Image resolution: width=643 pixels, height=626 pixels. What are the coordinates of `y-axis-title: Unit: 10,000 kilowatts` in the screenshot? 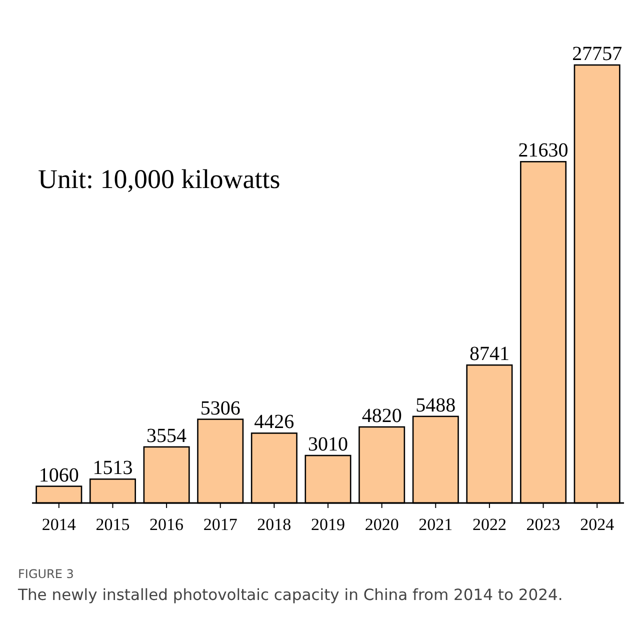 It's located at (159, 179).